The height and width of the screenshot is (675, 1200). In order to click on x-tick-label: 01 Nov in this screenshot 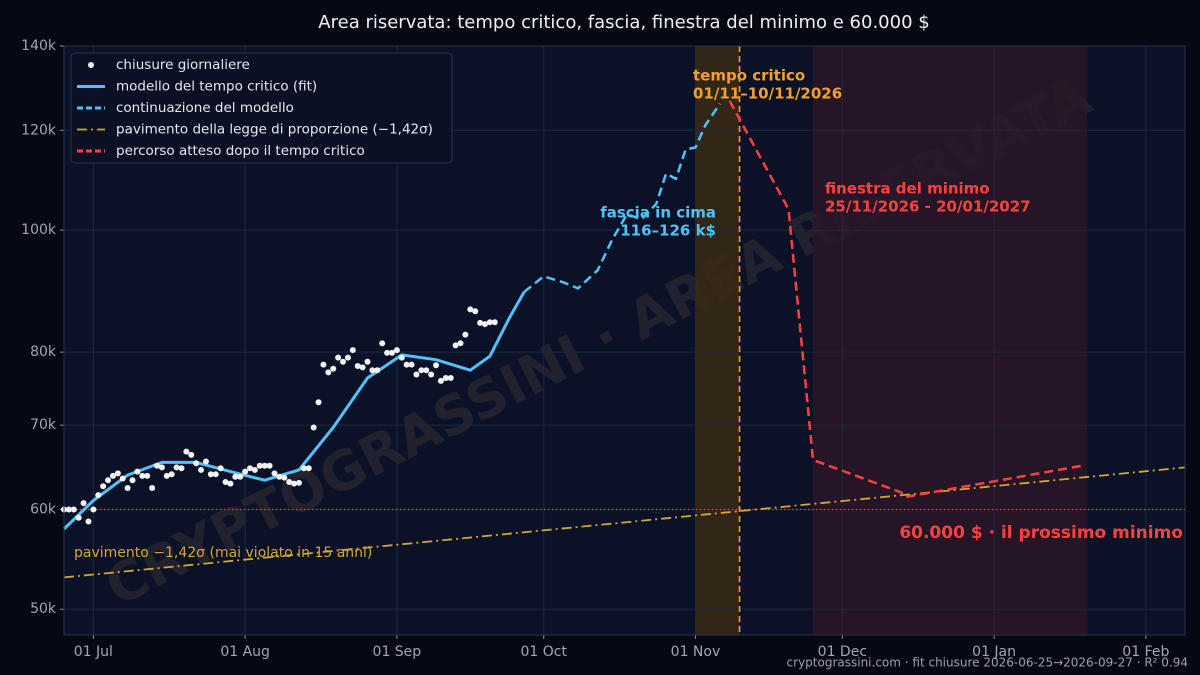, I will do `click(696, 652)`.